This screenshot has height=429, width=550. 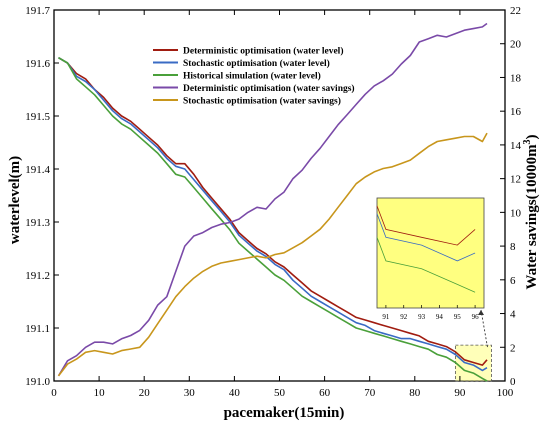 What do you see at coordinates (145, 393) in the screenshot?
I see `x-tick-label: 20` at bounding box center [145, 393].